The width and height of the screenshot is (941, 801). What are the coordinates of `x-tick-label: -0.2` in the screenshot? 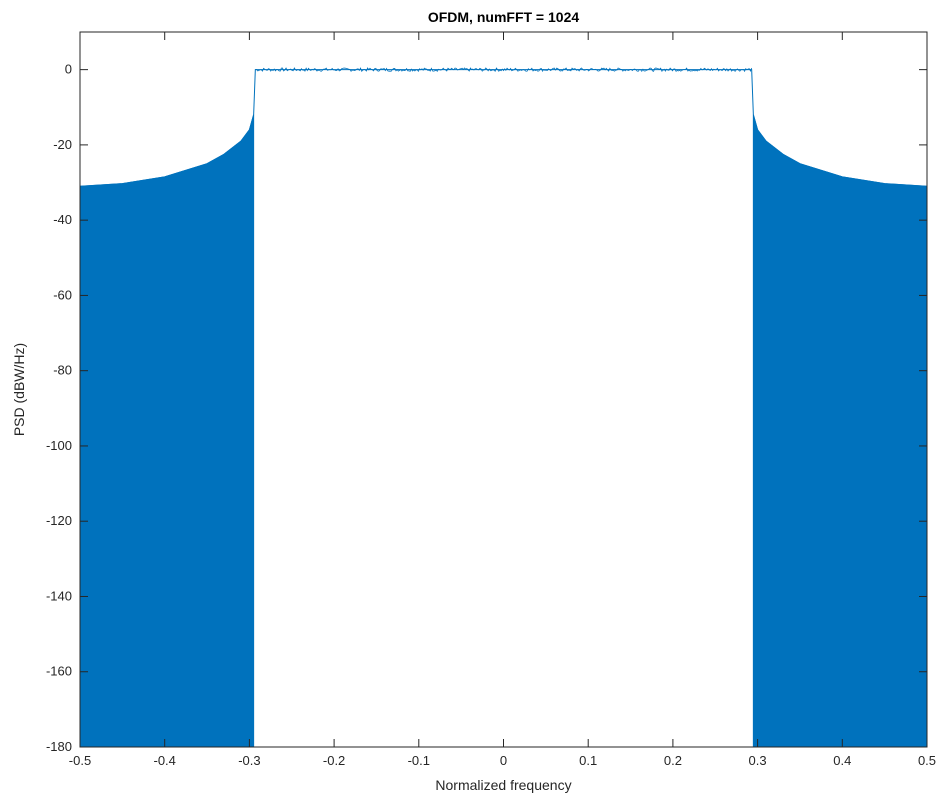 It's located at (334, 760).